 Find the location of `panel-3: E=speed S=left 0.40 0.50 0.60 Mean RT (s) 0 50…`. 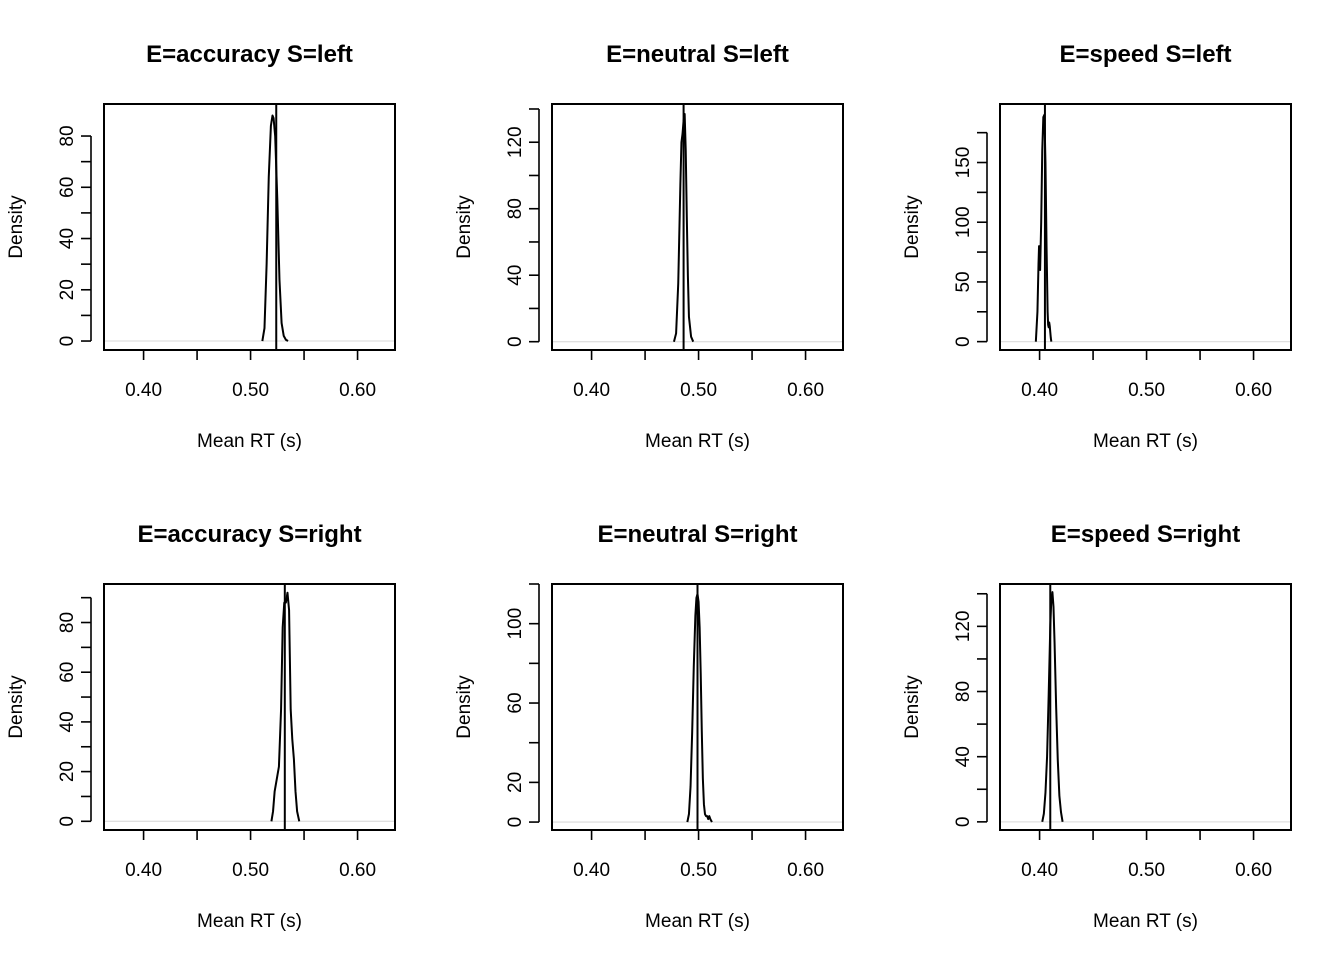

panel-3: E=speed S=left 0.40 0.50 0.60 Mean RT (s) 0 50… is located at coordinates (1097, 246).